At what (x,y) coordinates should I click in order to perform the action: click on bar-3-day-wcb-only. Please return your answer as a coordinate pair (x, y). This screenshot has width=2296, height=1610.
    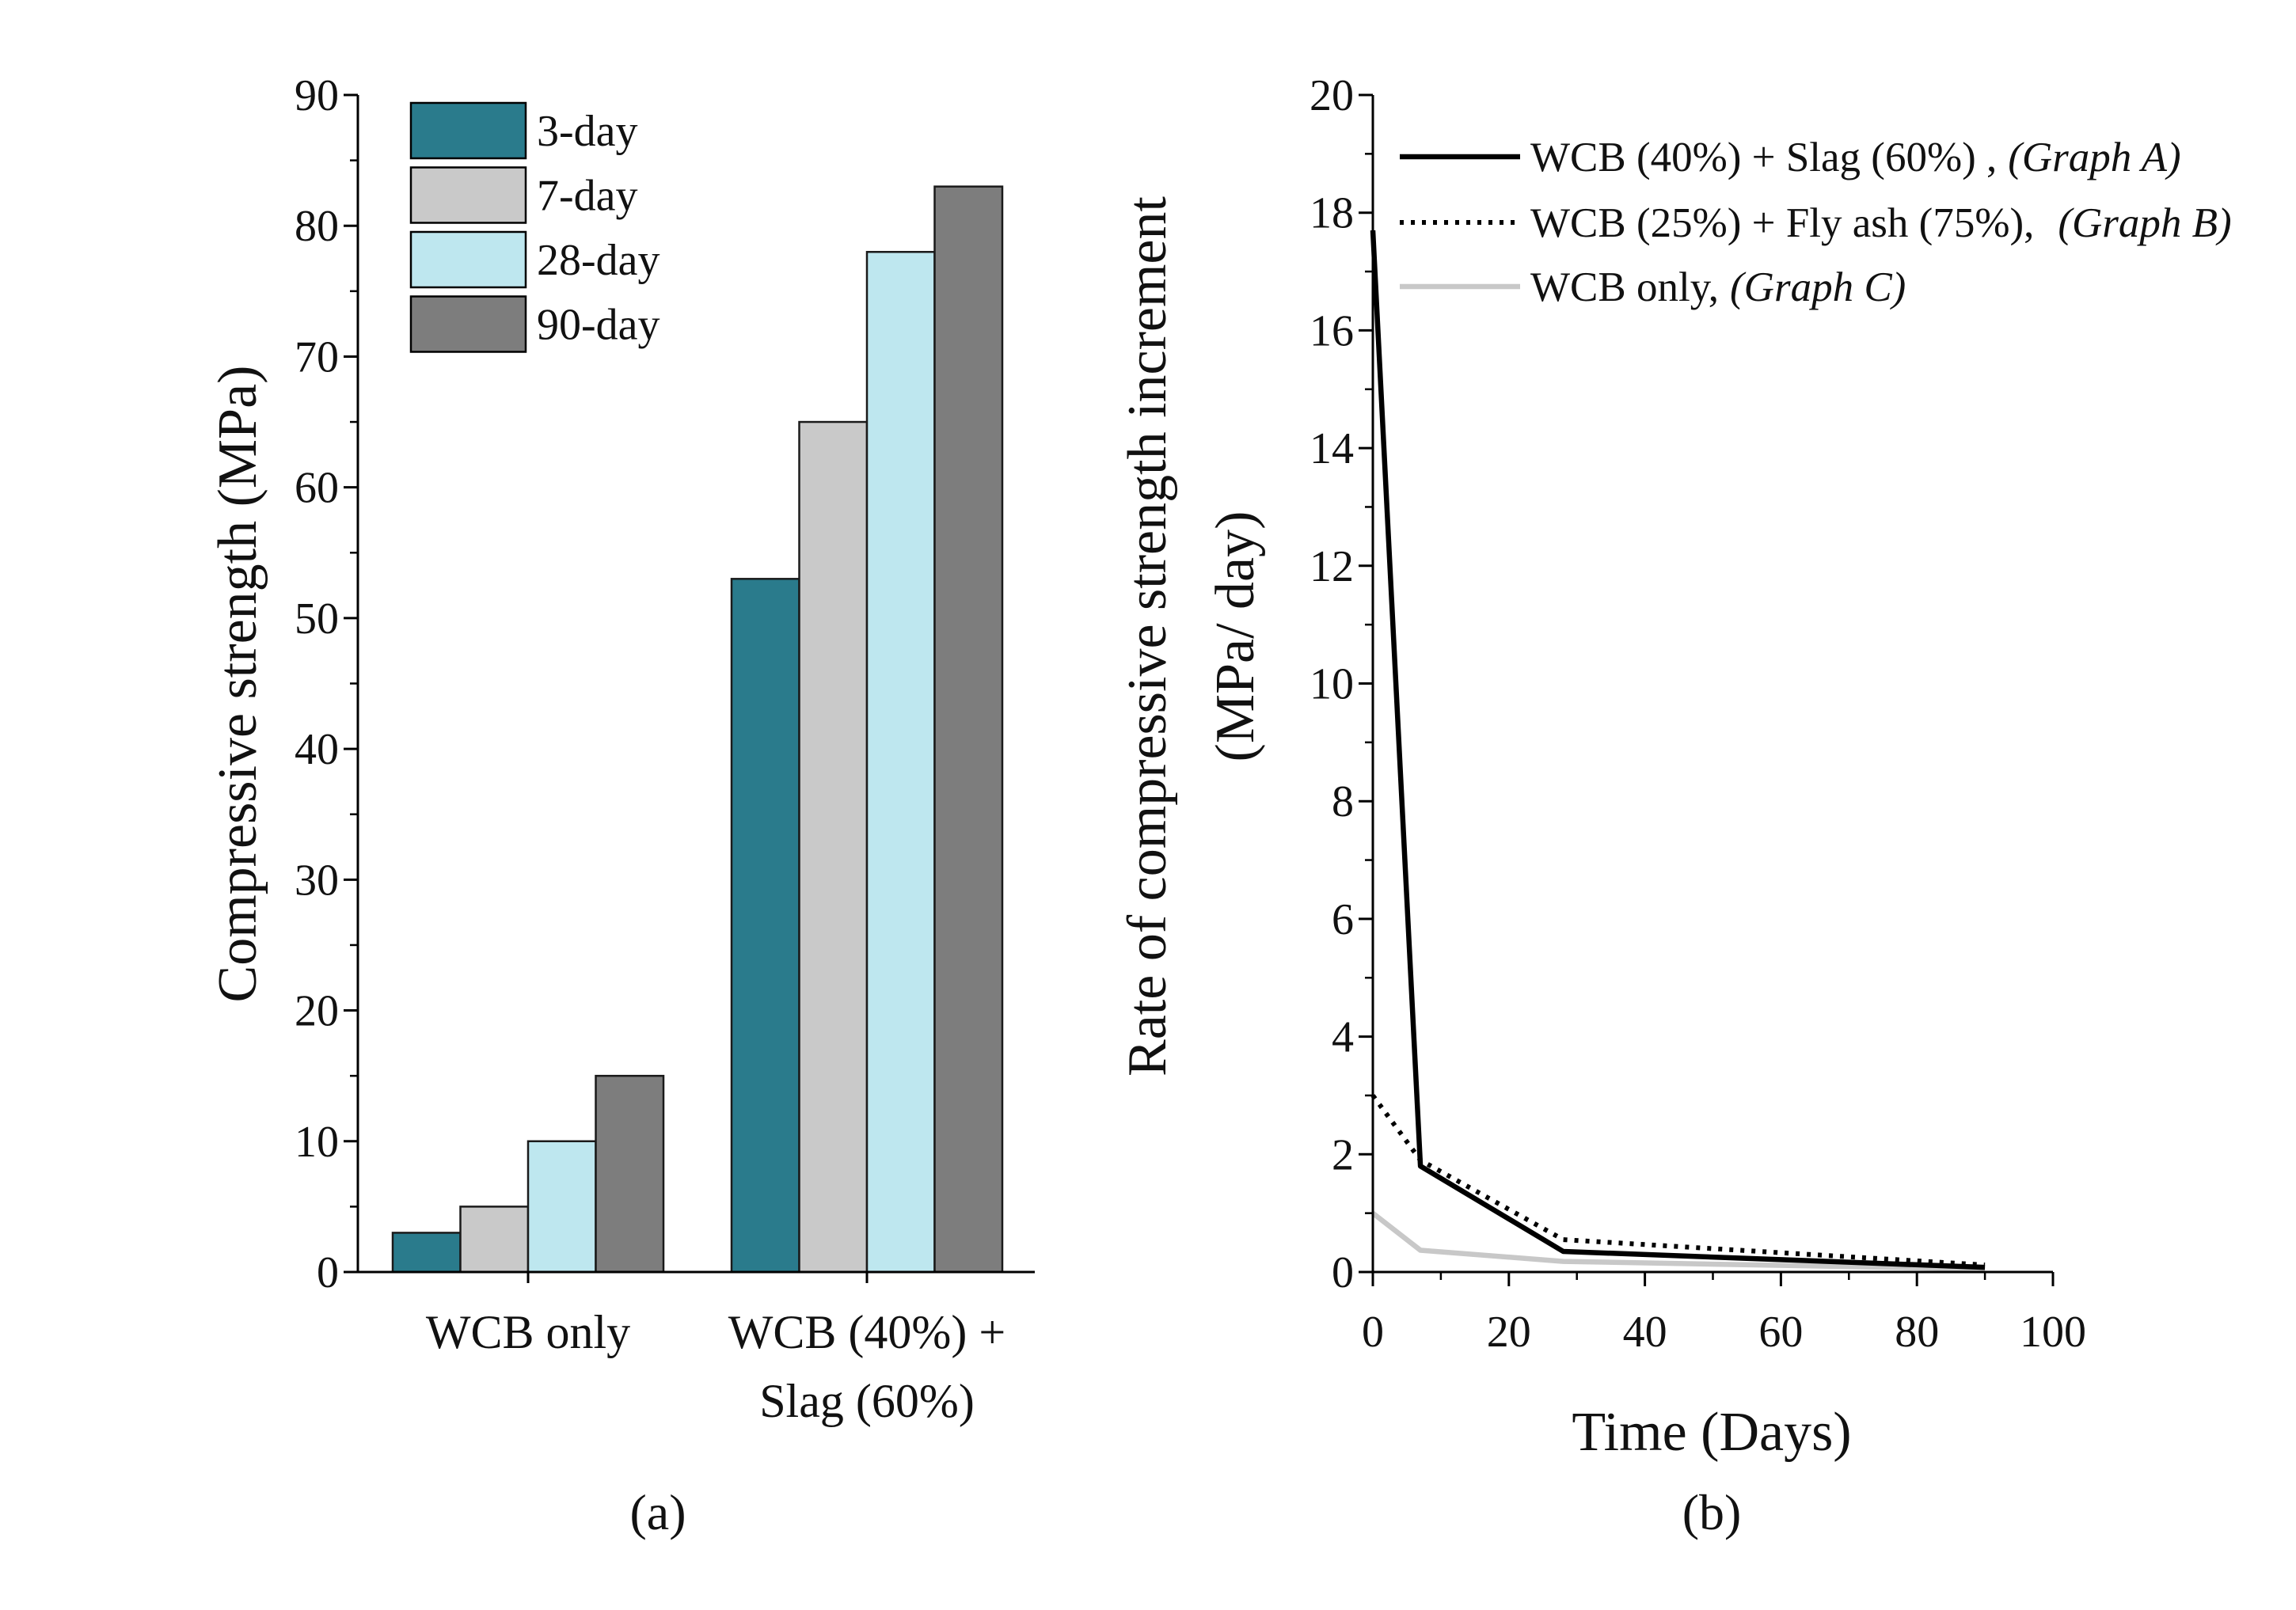
    Looking at the image, I should click on (426, 1253).